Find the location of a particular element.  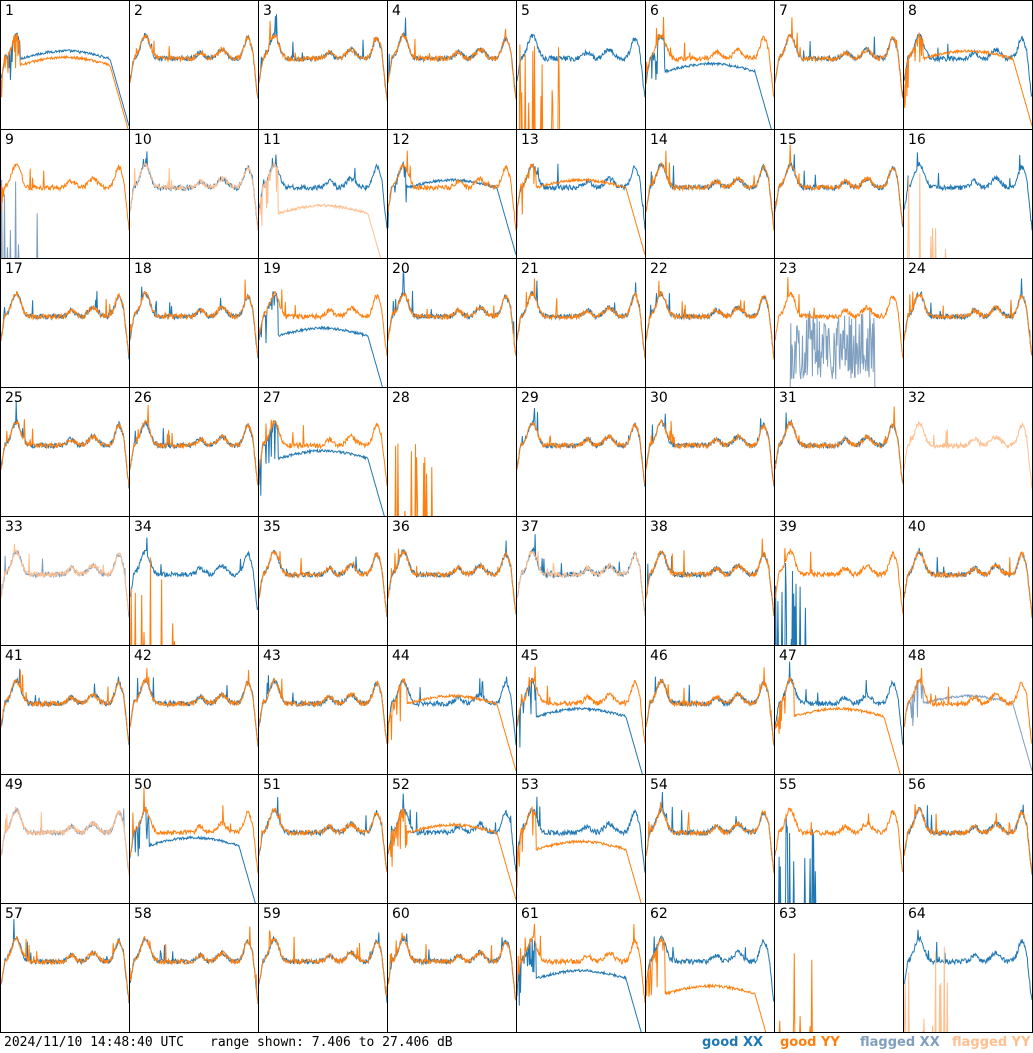

tile-51: 51 is located at coordinates (322, 838).